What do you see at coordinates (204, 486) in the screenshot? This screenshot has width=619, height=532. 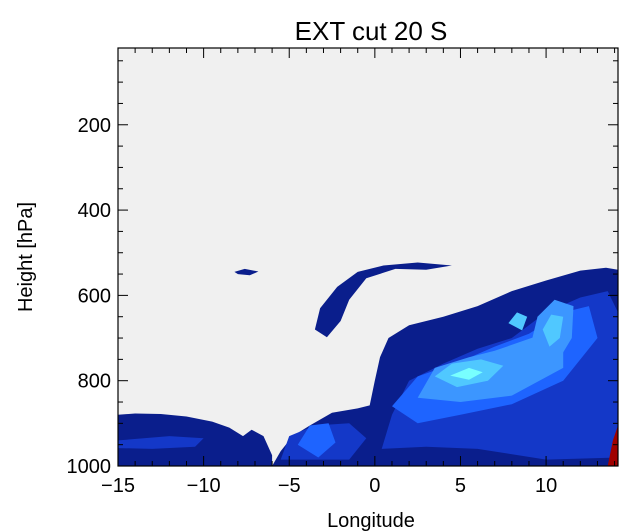 I see `x-tick-label: −10` at bounding box center [204, 486].